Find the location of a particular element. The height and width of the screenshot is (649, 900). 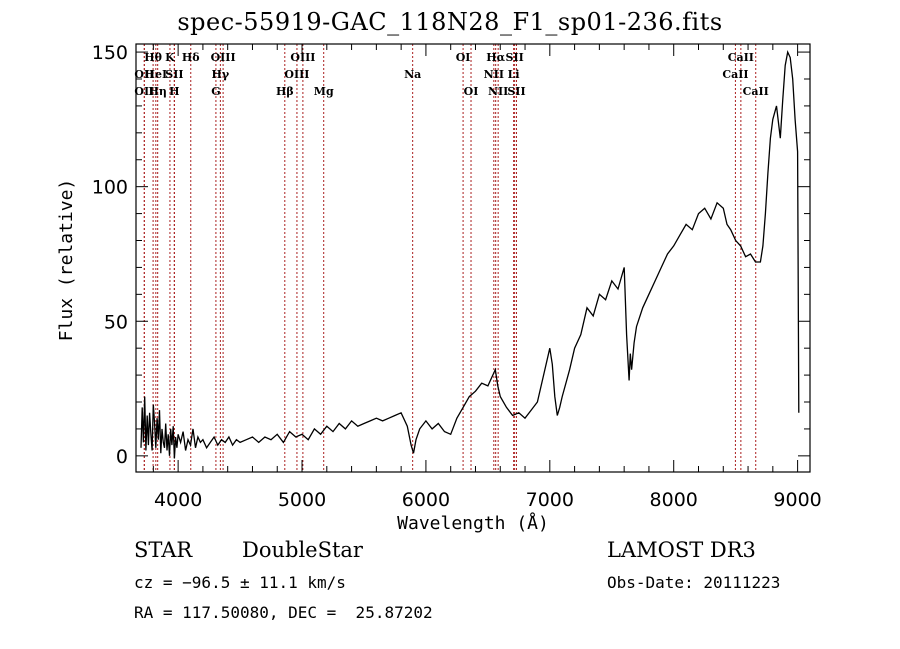

line-label-h: H is located at coordinates (174, 91).